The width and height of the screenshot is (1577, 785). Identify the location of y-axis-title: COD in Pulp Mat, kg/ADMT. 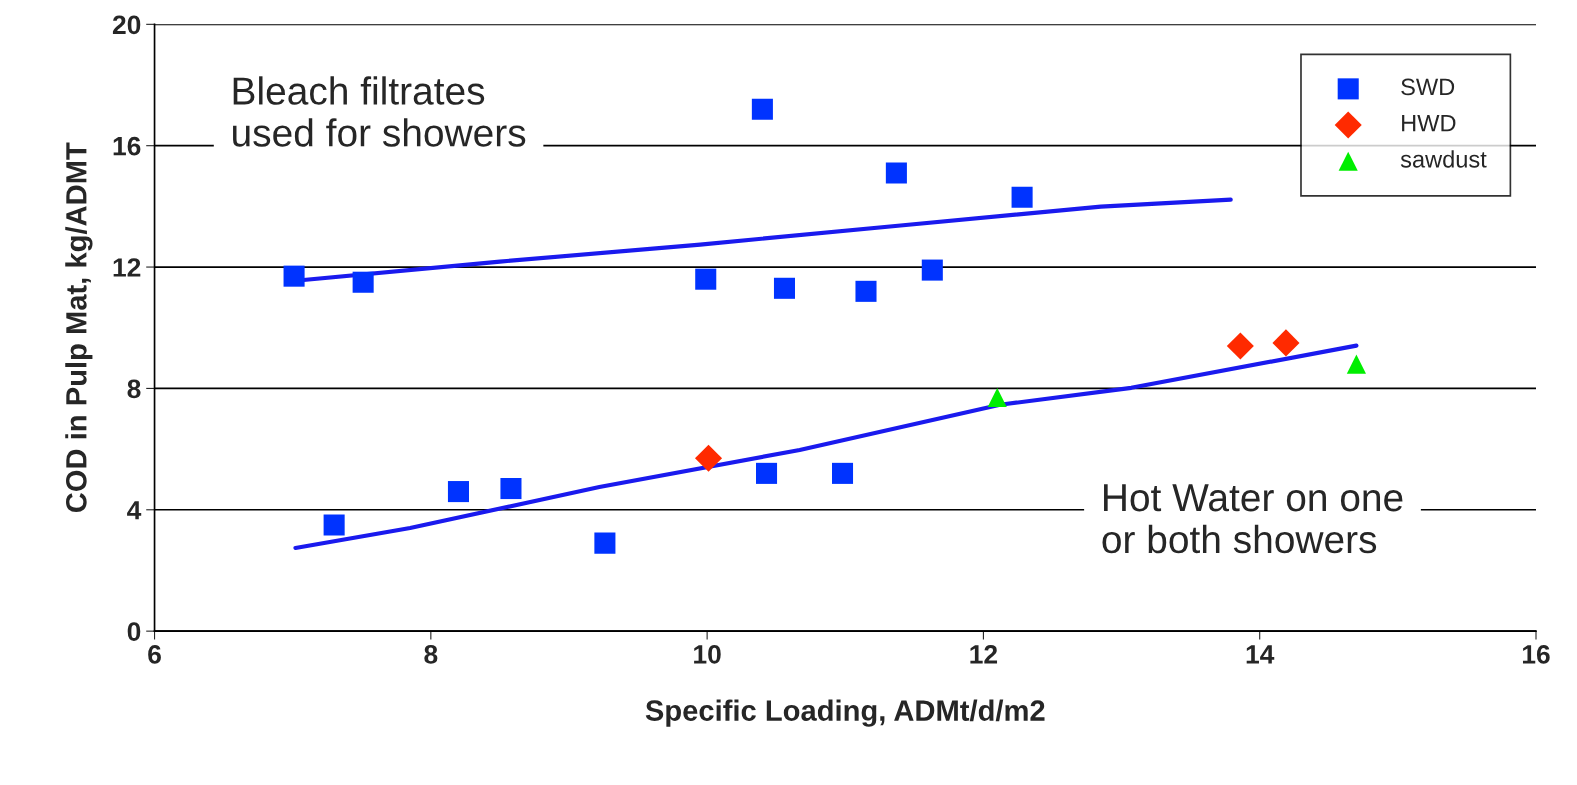
(79, 327).